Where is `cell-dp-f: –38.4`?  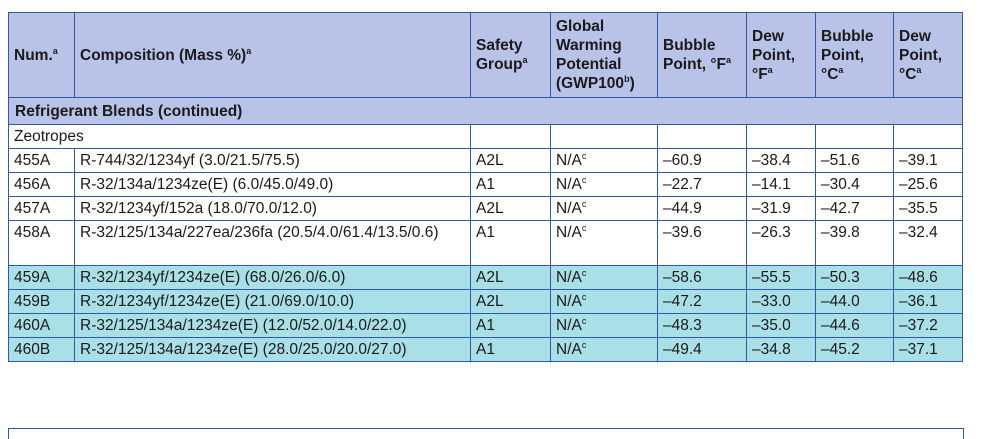
cell-dp-f: –38.4 is located at coordinates (781, 160).